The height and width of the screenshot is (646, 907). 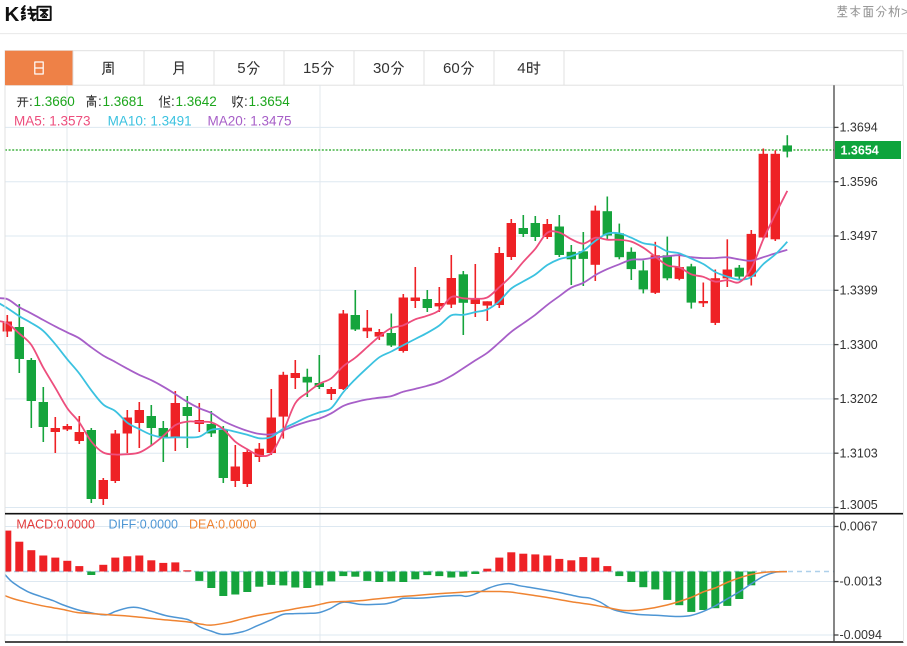 I want to click on svg-text: 1.3681, so click(x=123, y=101).